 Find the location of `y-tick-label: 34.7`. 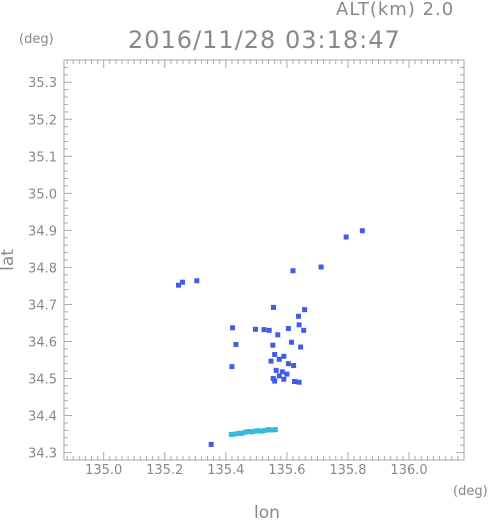

y-tick-label: 34.7 is located at coordinates (42, 305).